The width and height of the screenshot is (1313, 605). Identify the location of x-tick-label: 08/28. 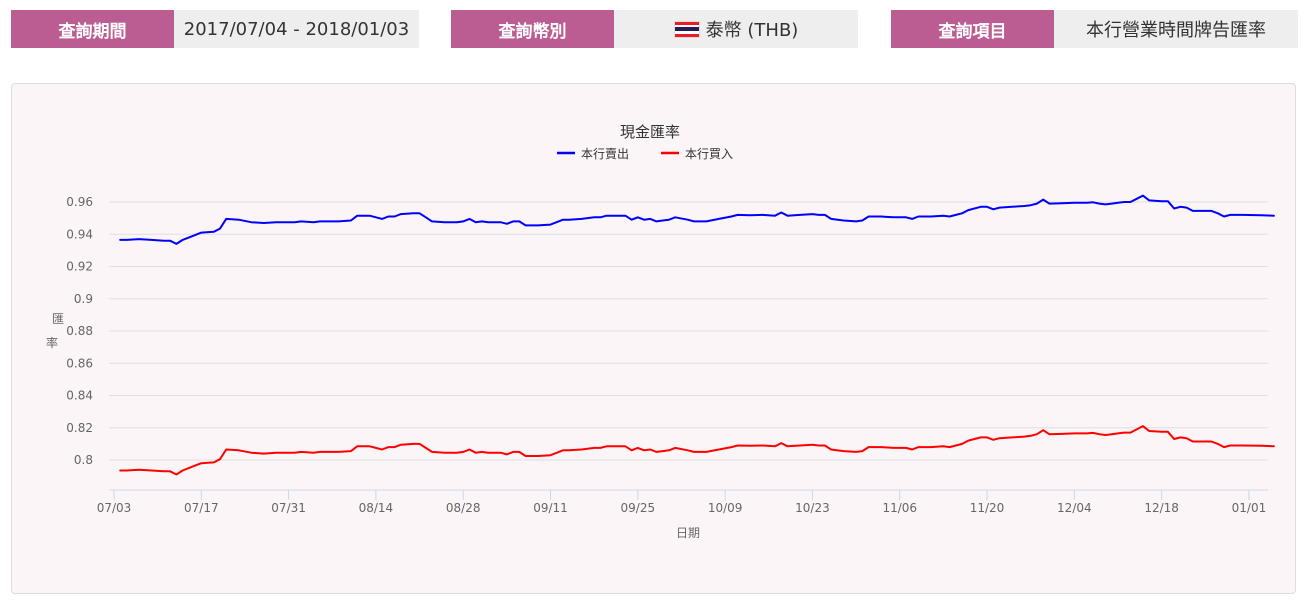
(463, 508).